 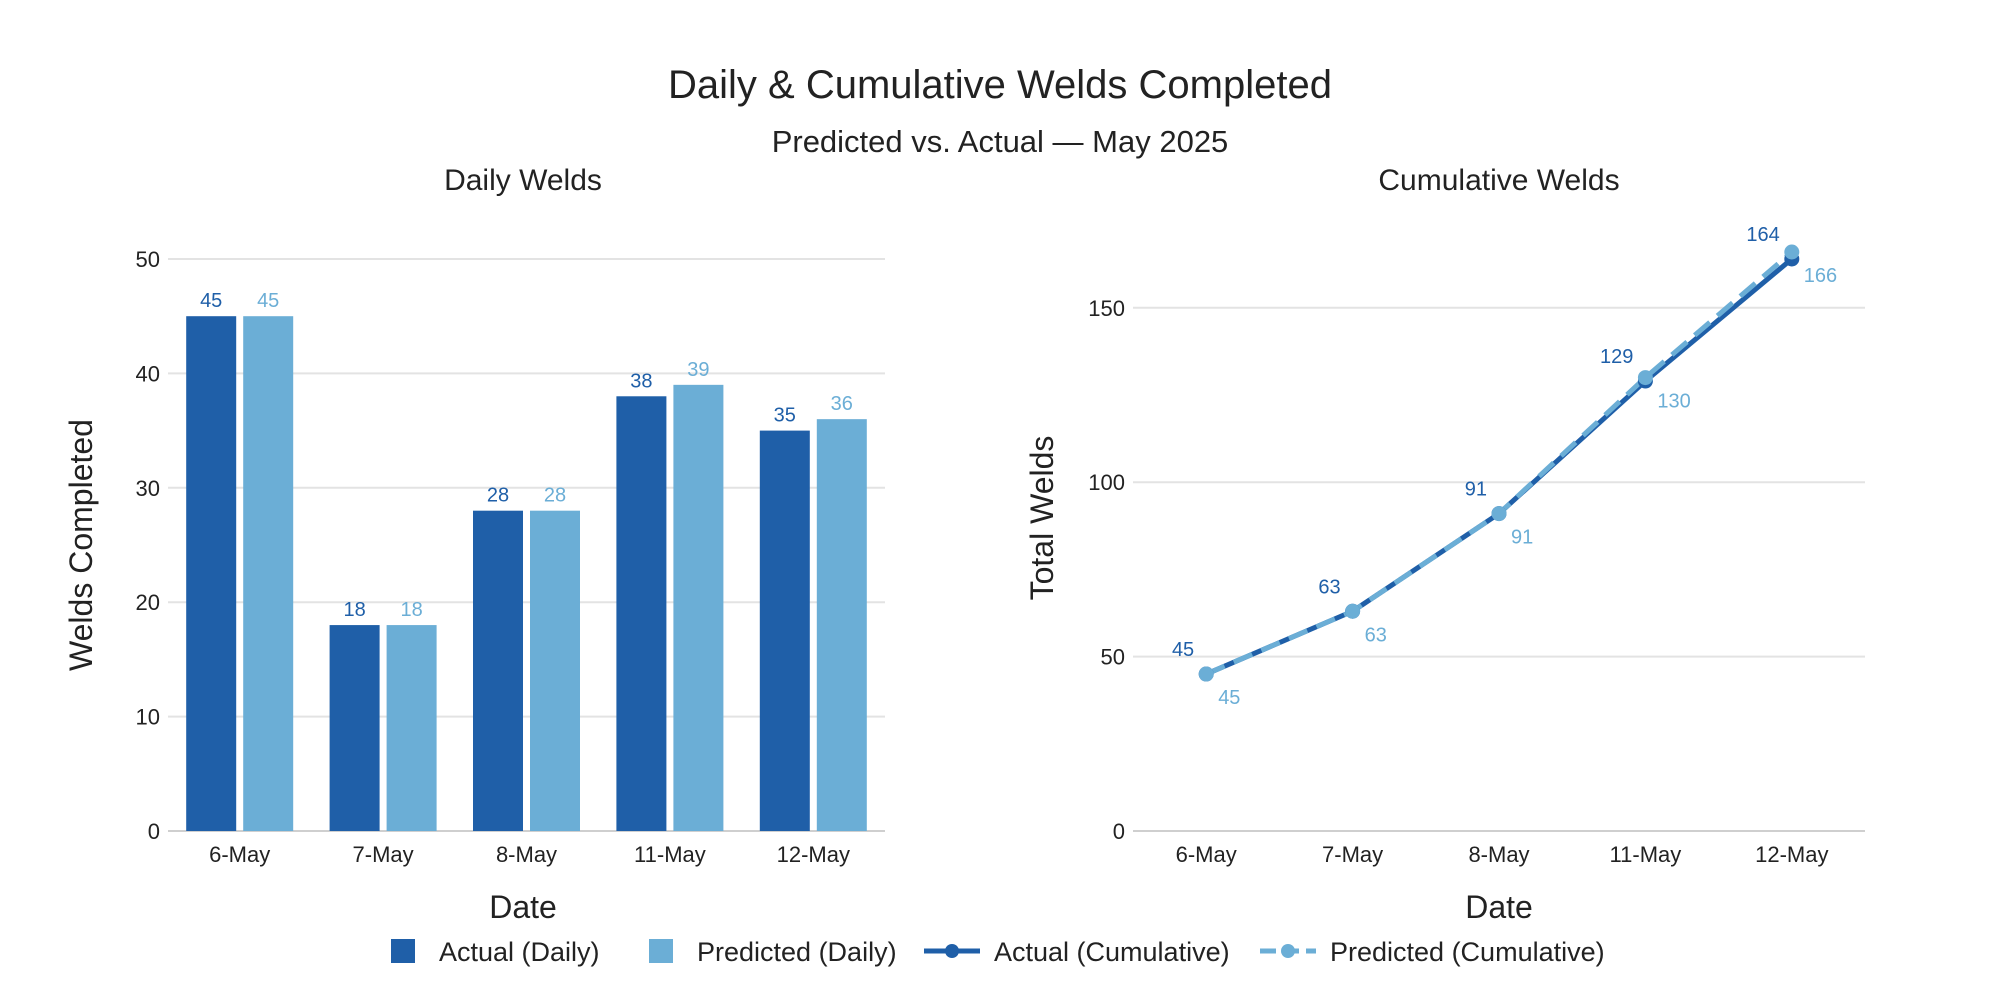 I want to click on cumulative-x-tick-label: 7-May, so click(x=1352, y=854).